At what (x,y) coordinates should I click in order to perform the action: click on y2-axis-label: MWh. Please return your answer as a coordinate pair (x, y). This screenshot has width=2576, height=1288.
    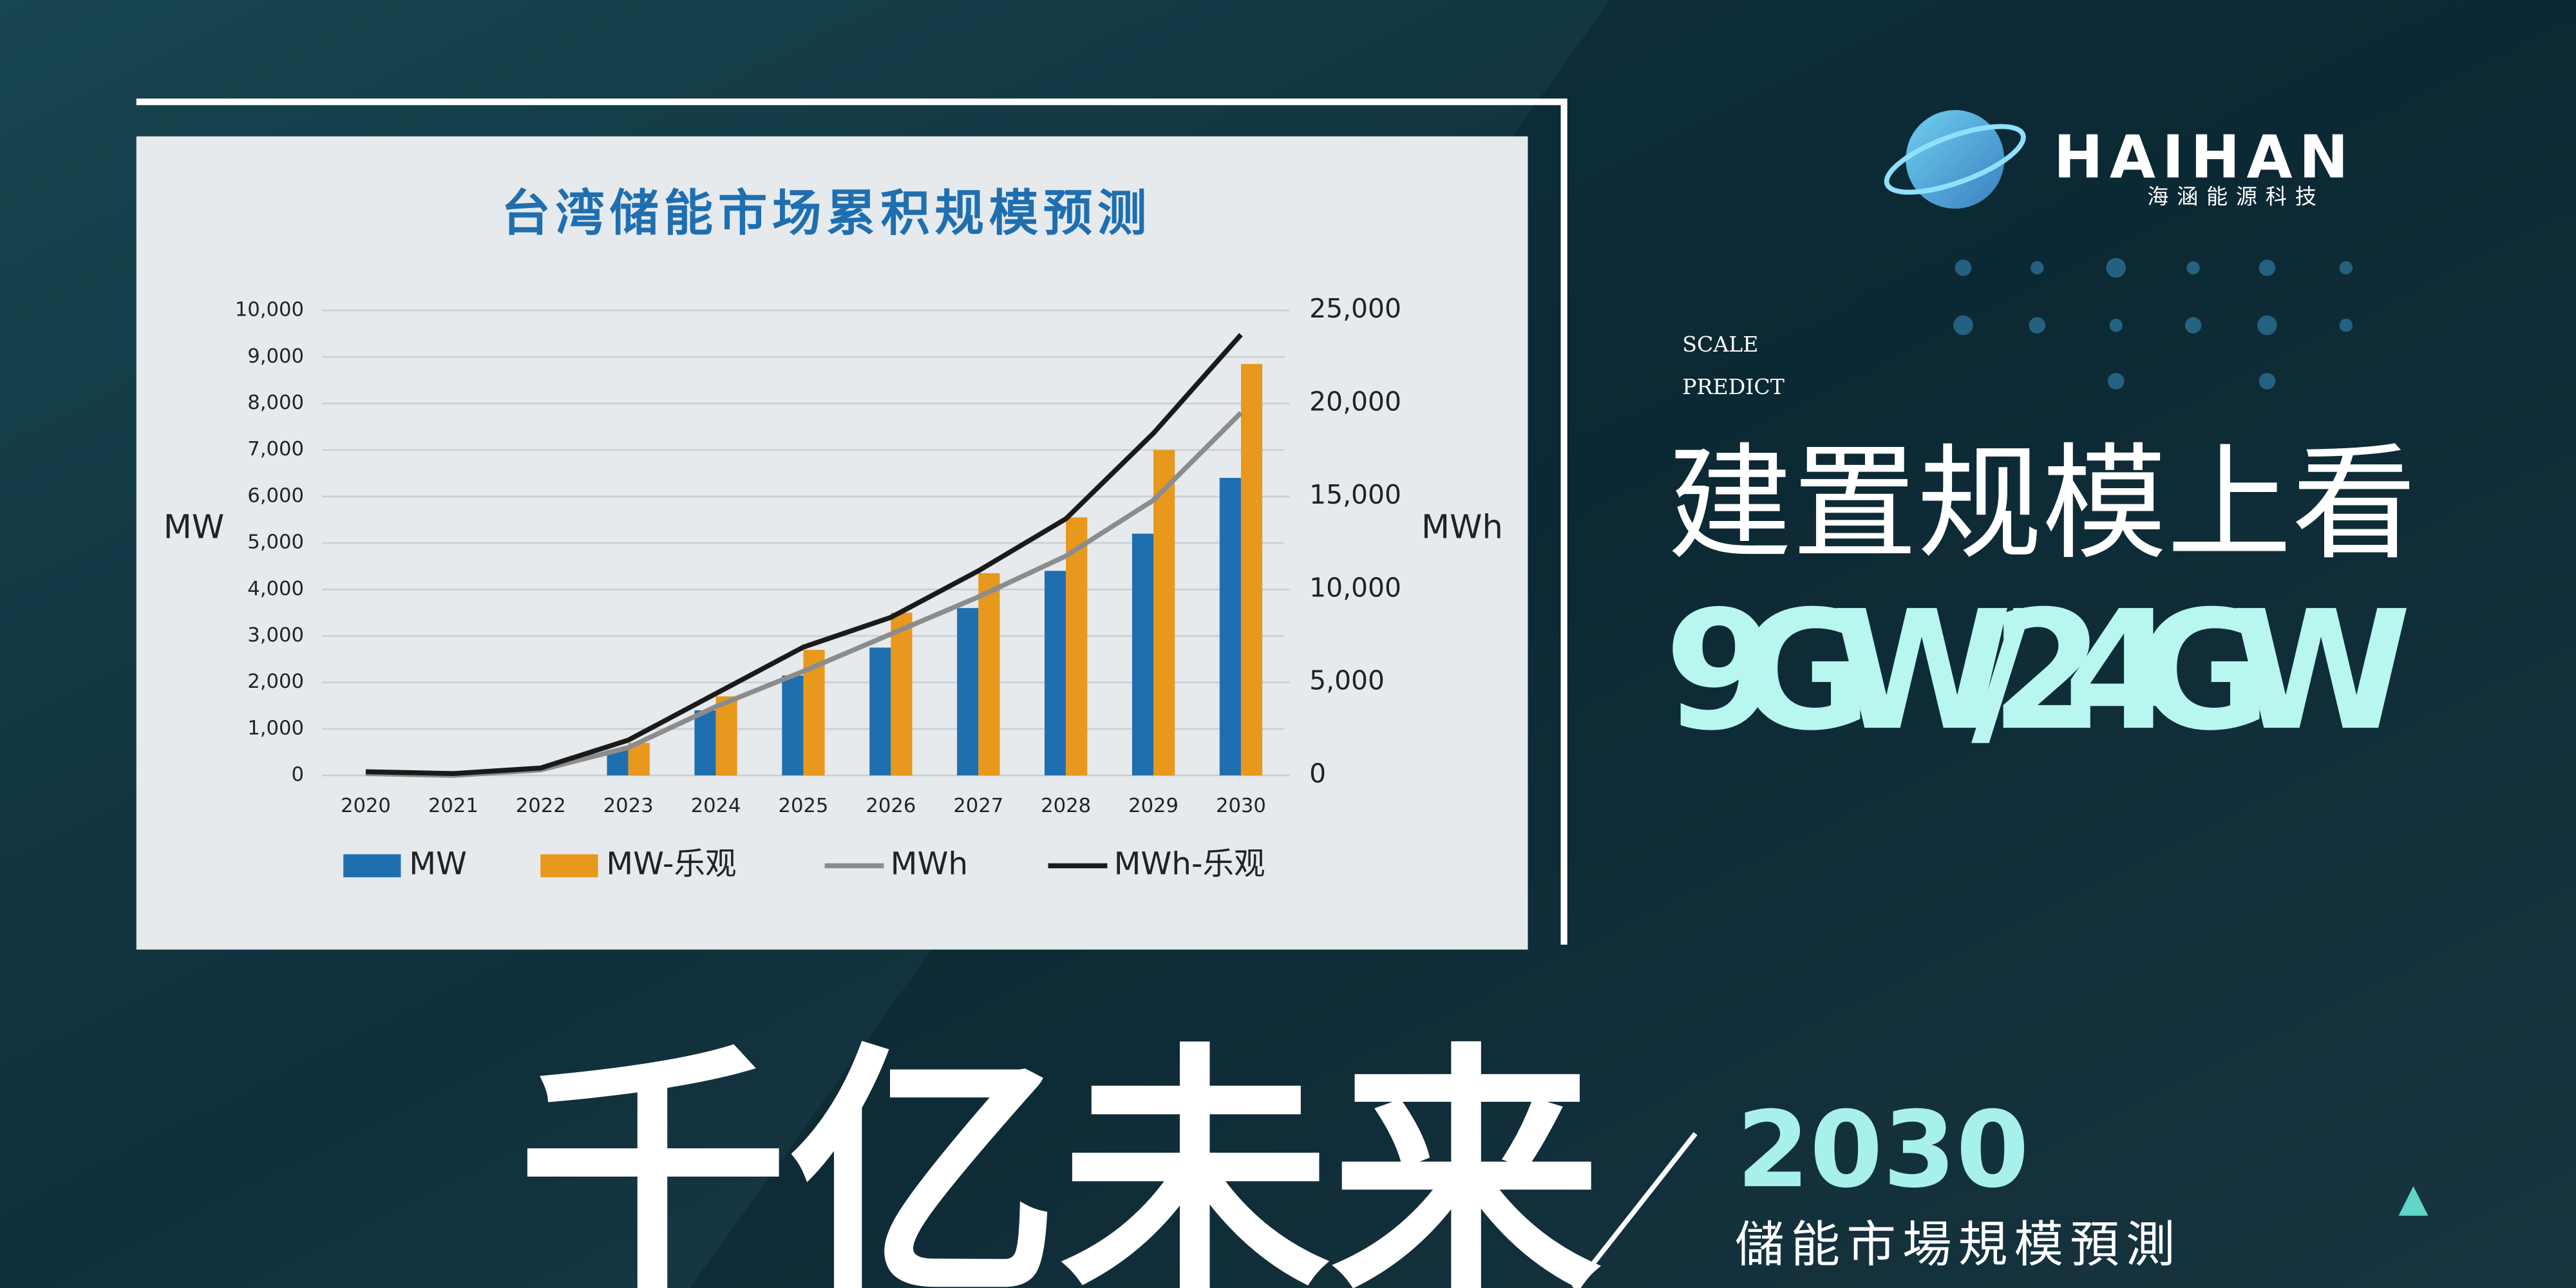
    Looking at the image, I should click on (1462, 527).